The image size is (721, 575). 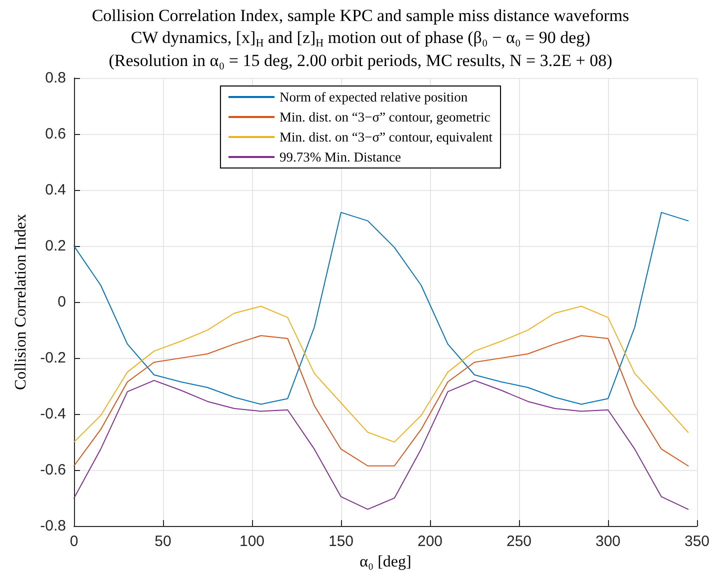 What do you see at coordinates (252, 541) in the screenshot?
I see `x-tick-label: 100` at bounding box center [252, 541].